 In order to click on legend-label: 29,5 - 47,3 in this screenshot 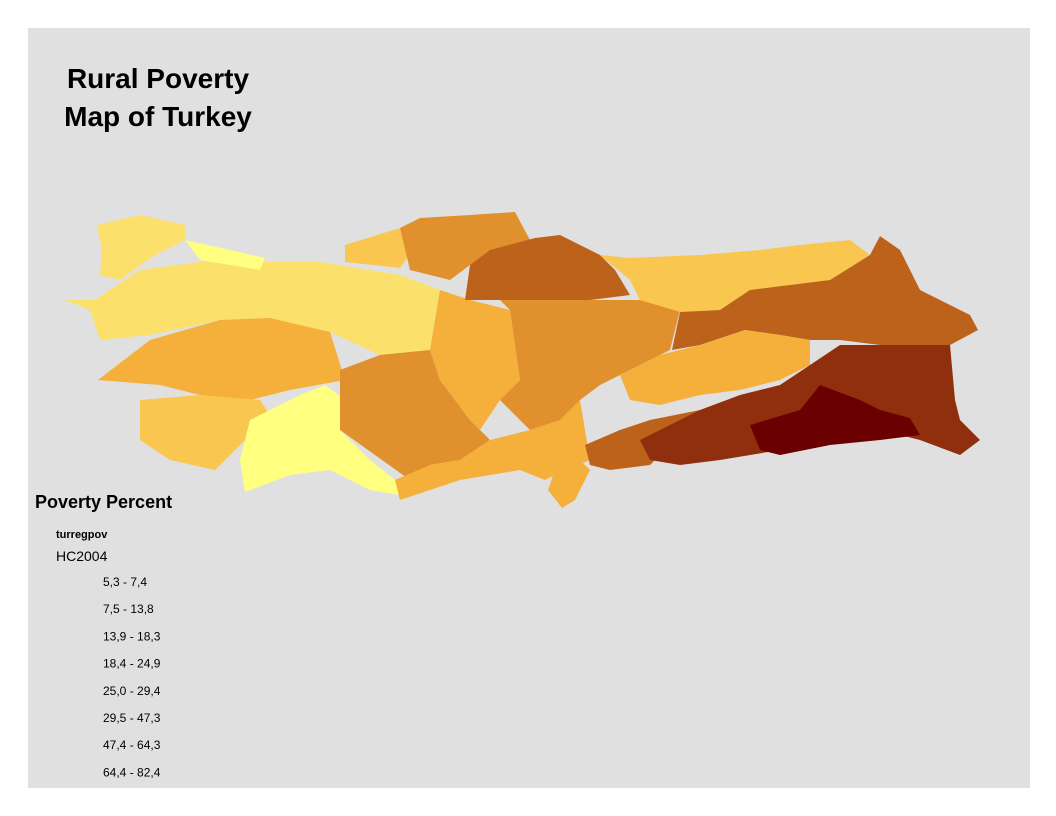, I will do `click(132, 718)`.